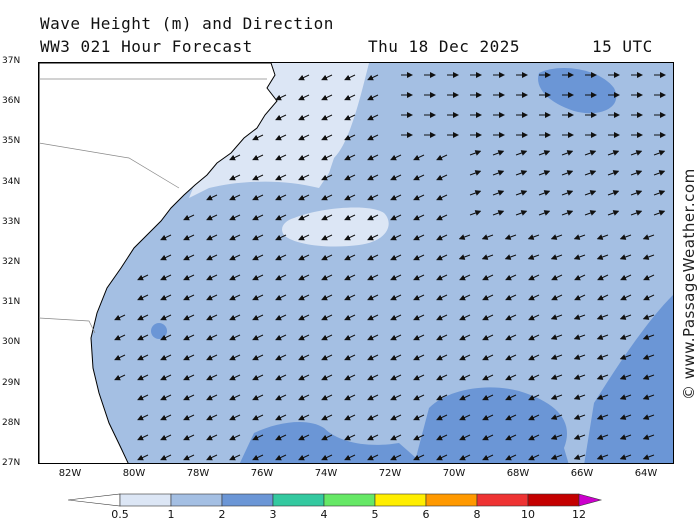  What do you see at coordinates (579, 514) in the screenshot?
I see `colorbar-label: 12` at bounding box center [579, 514].